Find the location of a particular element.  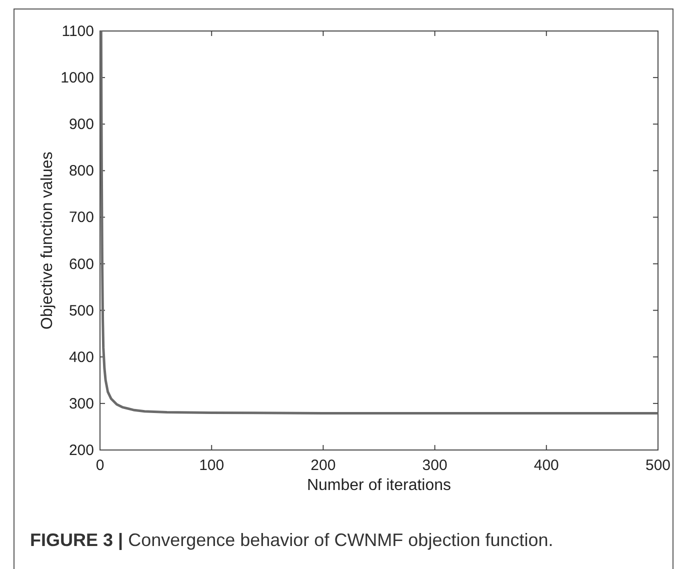

y-tick-label: 1000 is located at coordinates (77, 78).